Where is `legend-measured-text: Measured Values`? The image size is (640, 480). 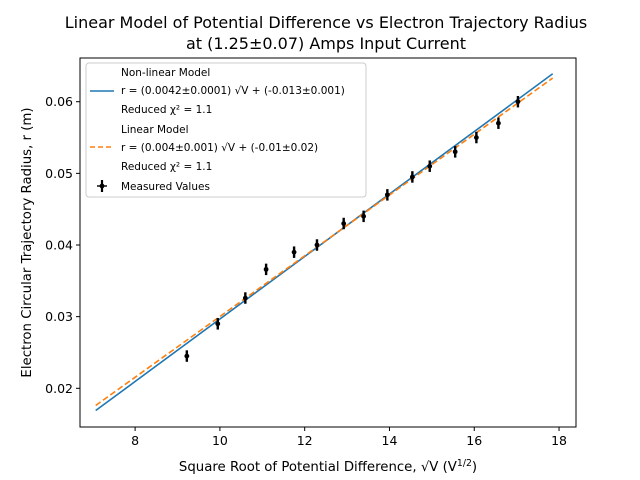 legend-measured-text: Measured Values is located at coordinates (165, 187).